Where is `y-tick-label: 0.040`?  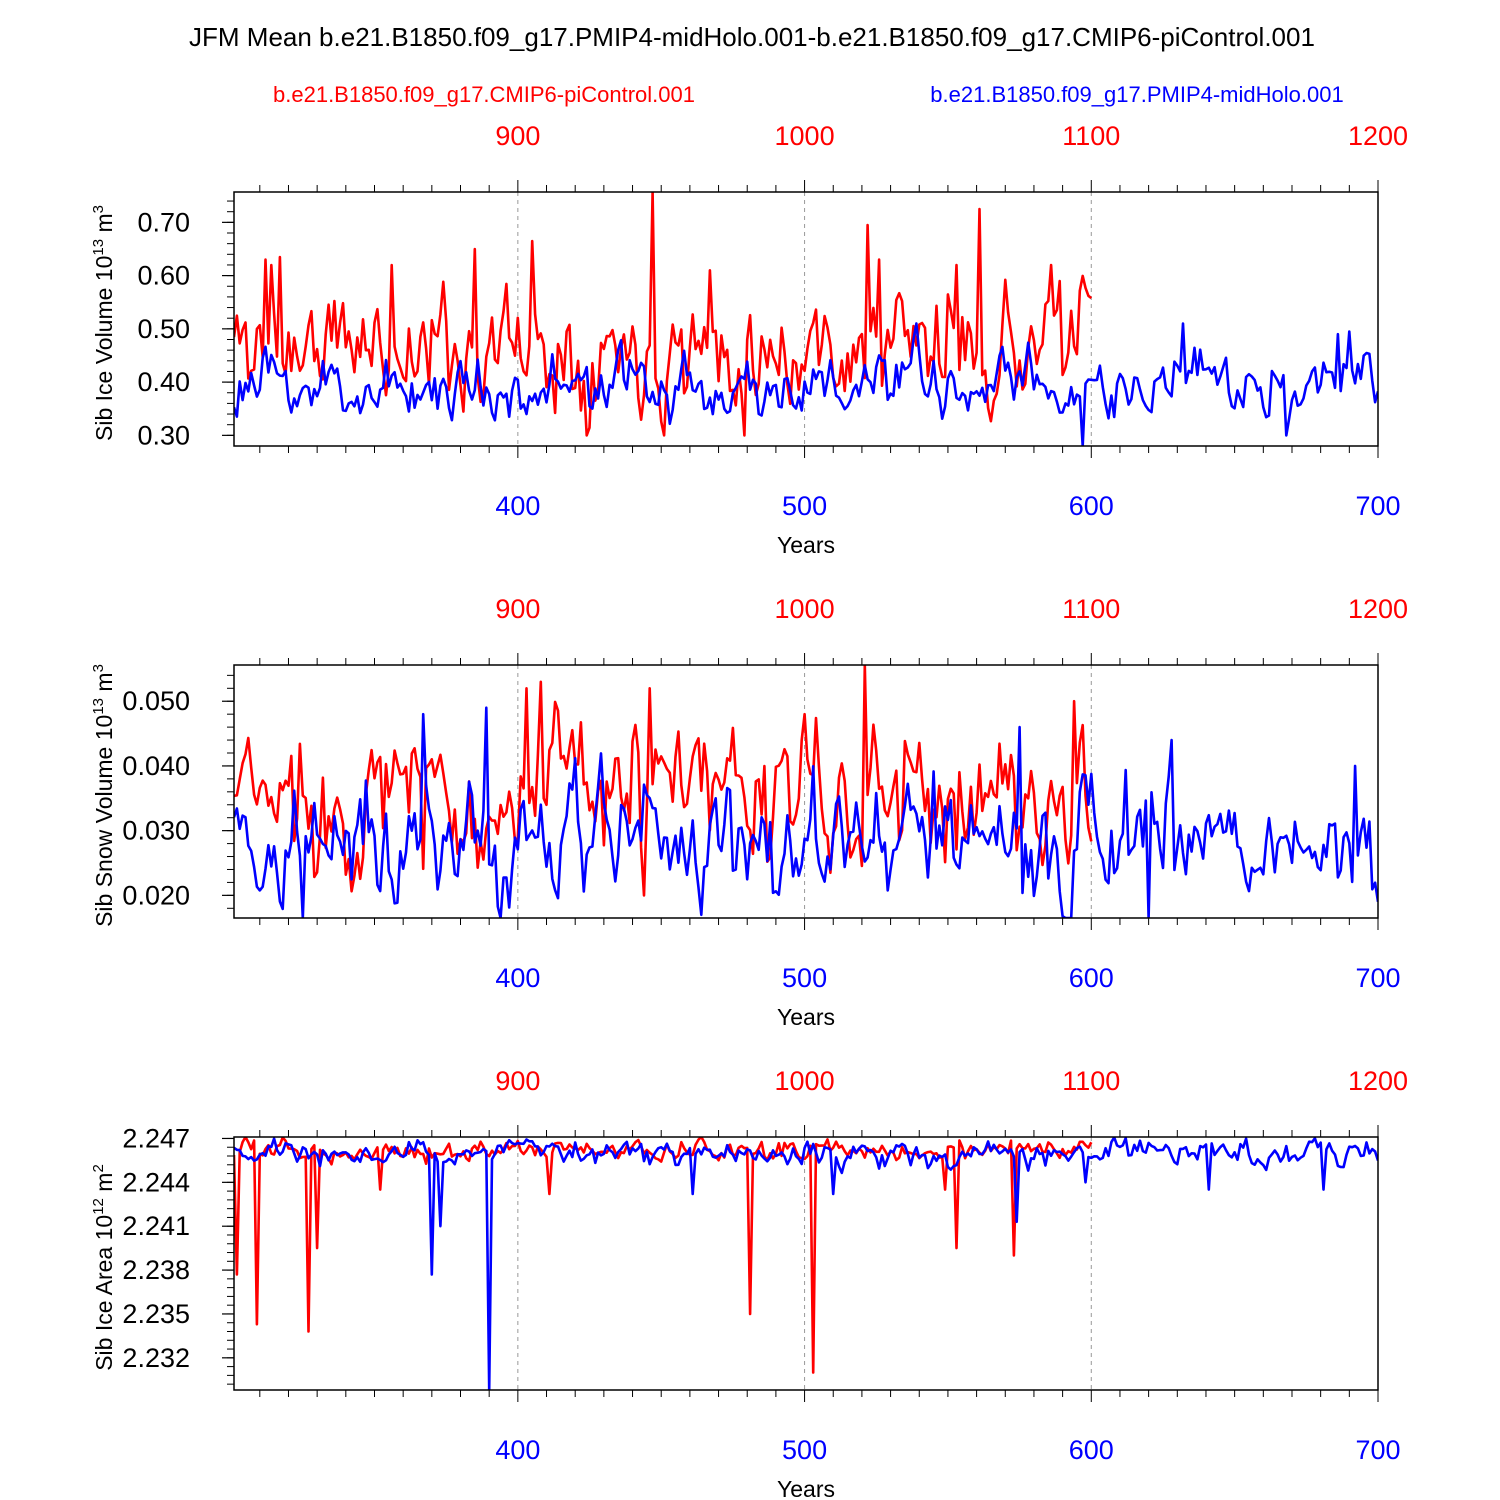 y-tick-label: 0.040 is located at coordinates (156, 766).